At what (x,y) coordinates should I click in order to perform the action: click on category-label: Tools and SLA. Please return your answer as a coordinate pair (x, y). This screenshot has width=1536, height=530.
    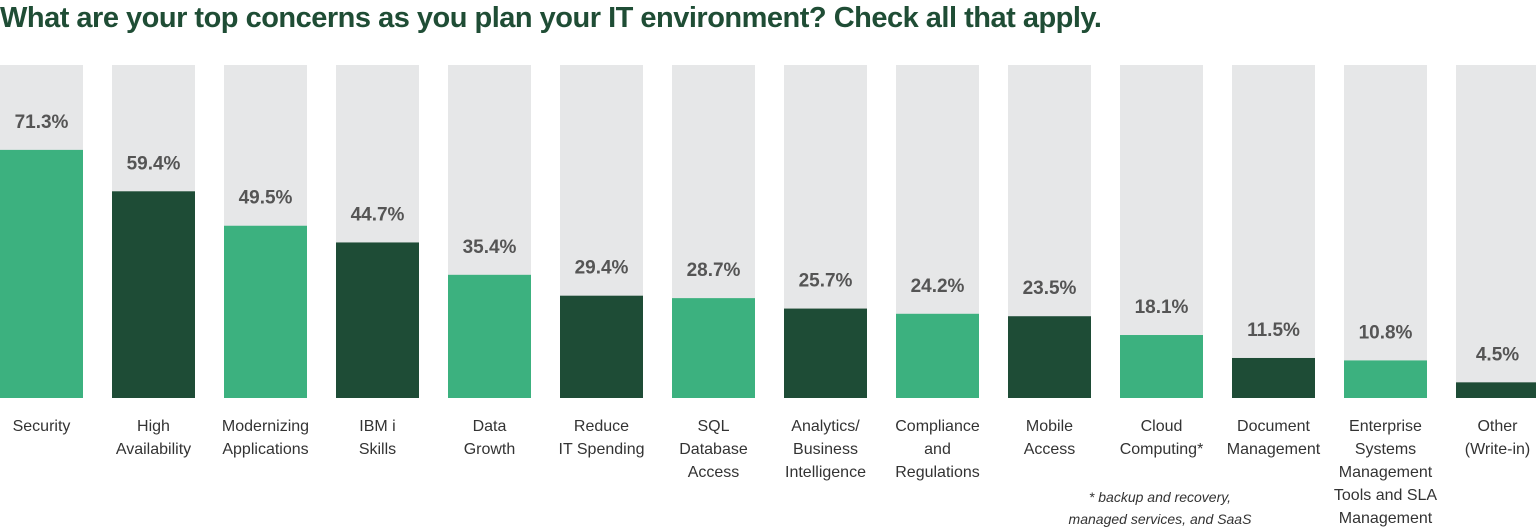
    Looking at the image, I should click on (1386, 495).